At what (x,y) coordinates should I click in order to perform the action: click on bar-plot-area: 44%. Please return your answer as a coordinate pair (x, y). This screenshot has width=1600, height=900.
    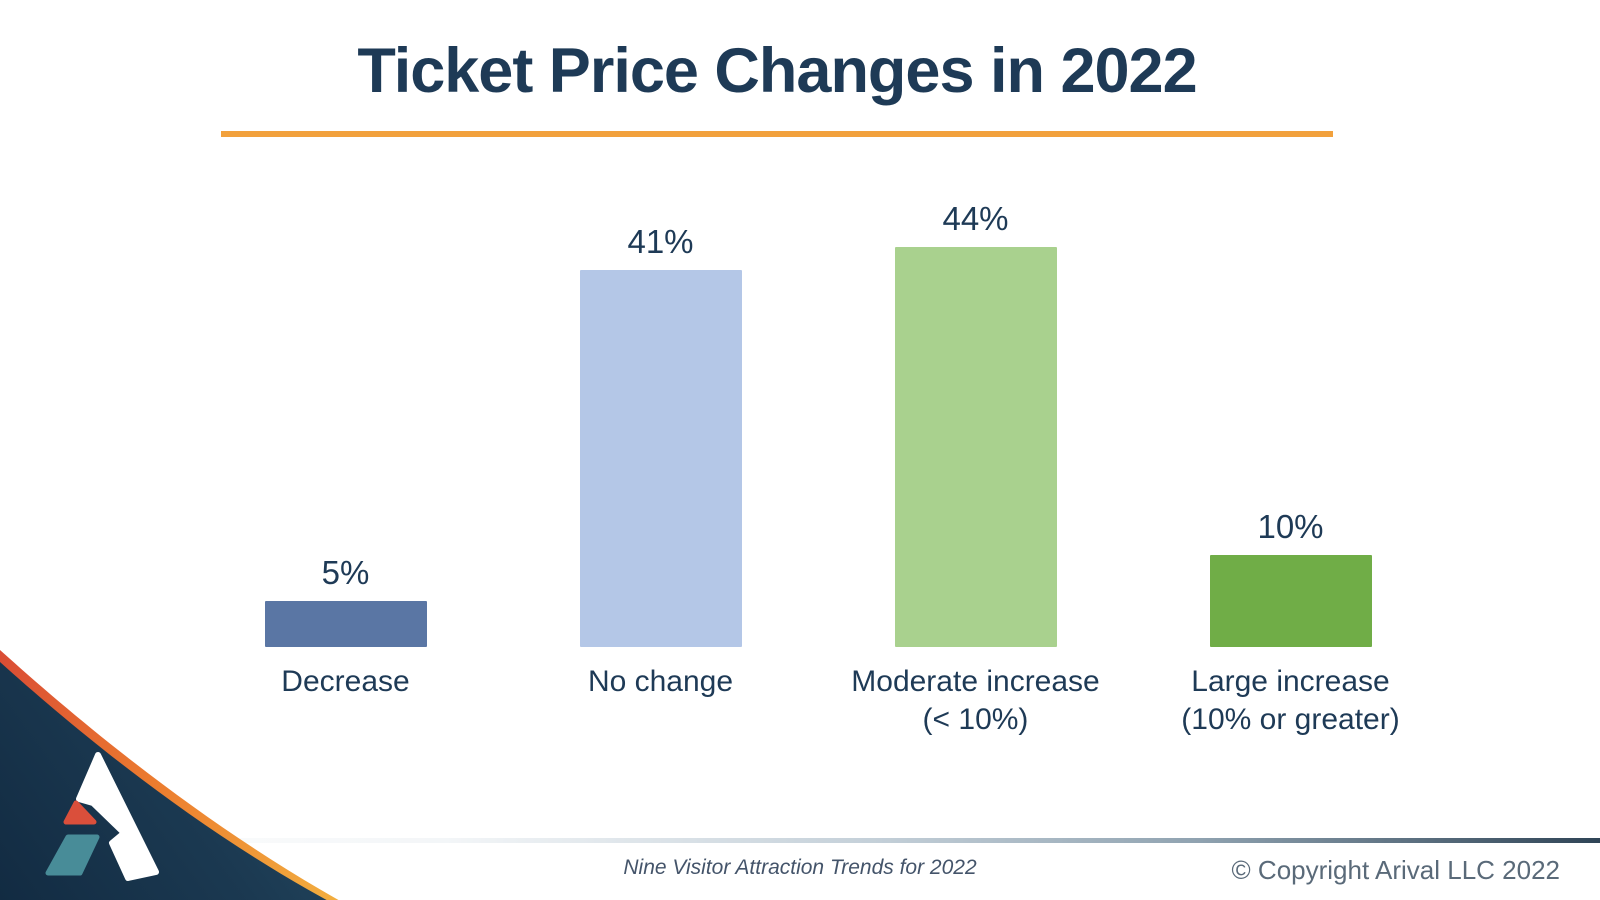
    Looking at the image, I should click on (975, 423).